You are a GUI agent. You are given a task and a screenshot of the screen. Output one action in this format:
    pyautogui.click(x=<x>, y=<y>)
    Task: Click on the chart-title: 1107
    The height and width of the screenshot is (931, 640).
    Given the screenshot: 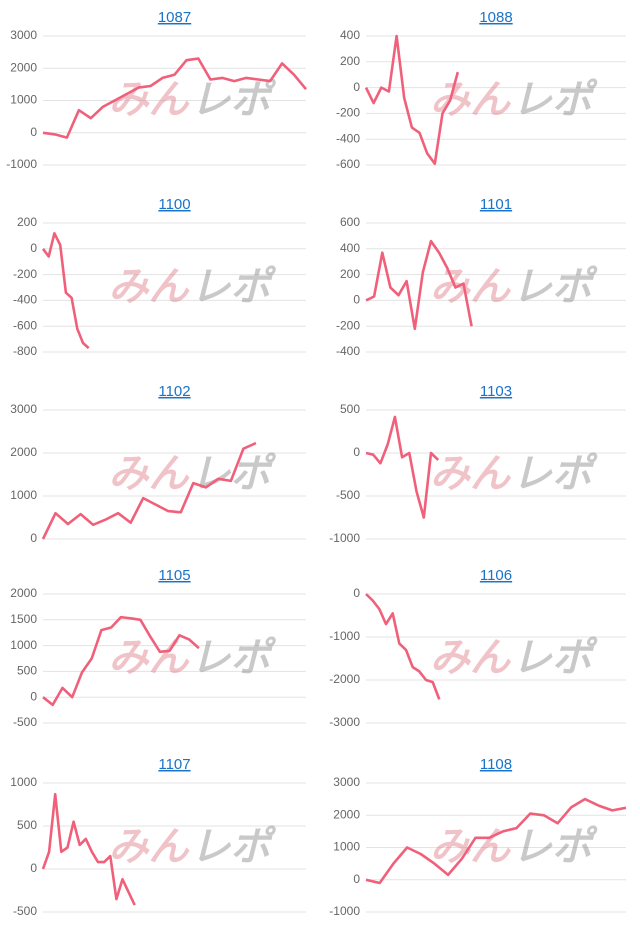 What is the action you would take?
    pyautogui.click(x=174, y=764)
    